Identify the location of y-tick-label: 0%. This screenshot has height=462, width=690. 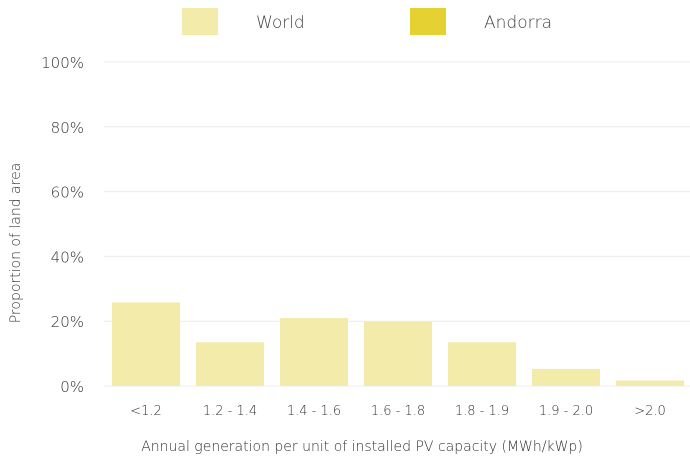
(72, 387).